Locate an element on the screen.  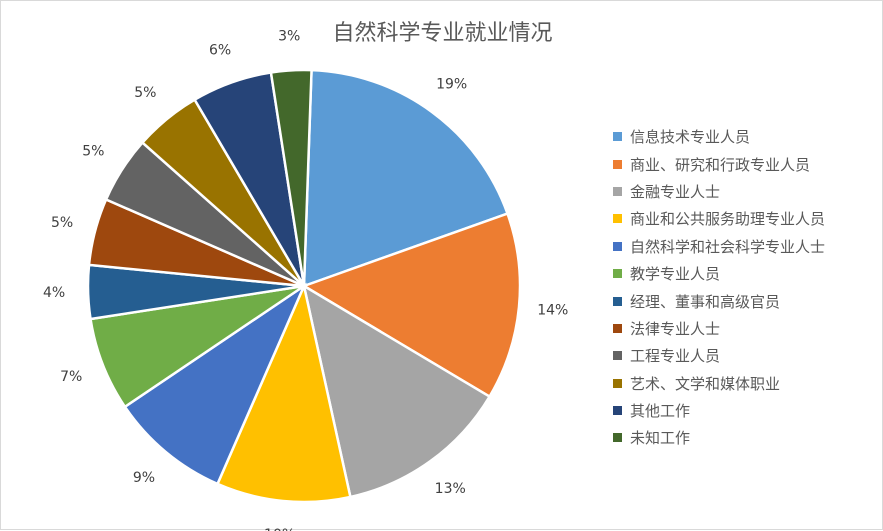
data-label-9: 5% is located at coordinates (93, 151).